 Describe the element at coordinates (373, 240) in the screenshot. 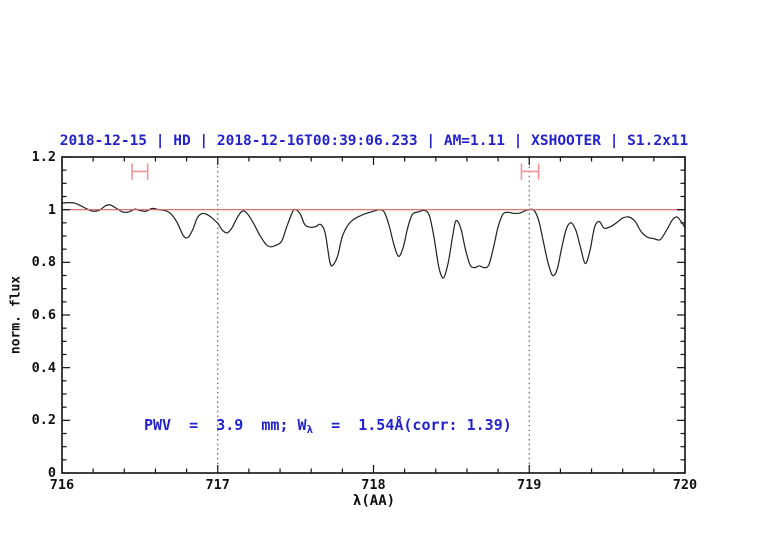

I see `spectrum-curve` at that location.